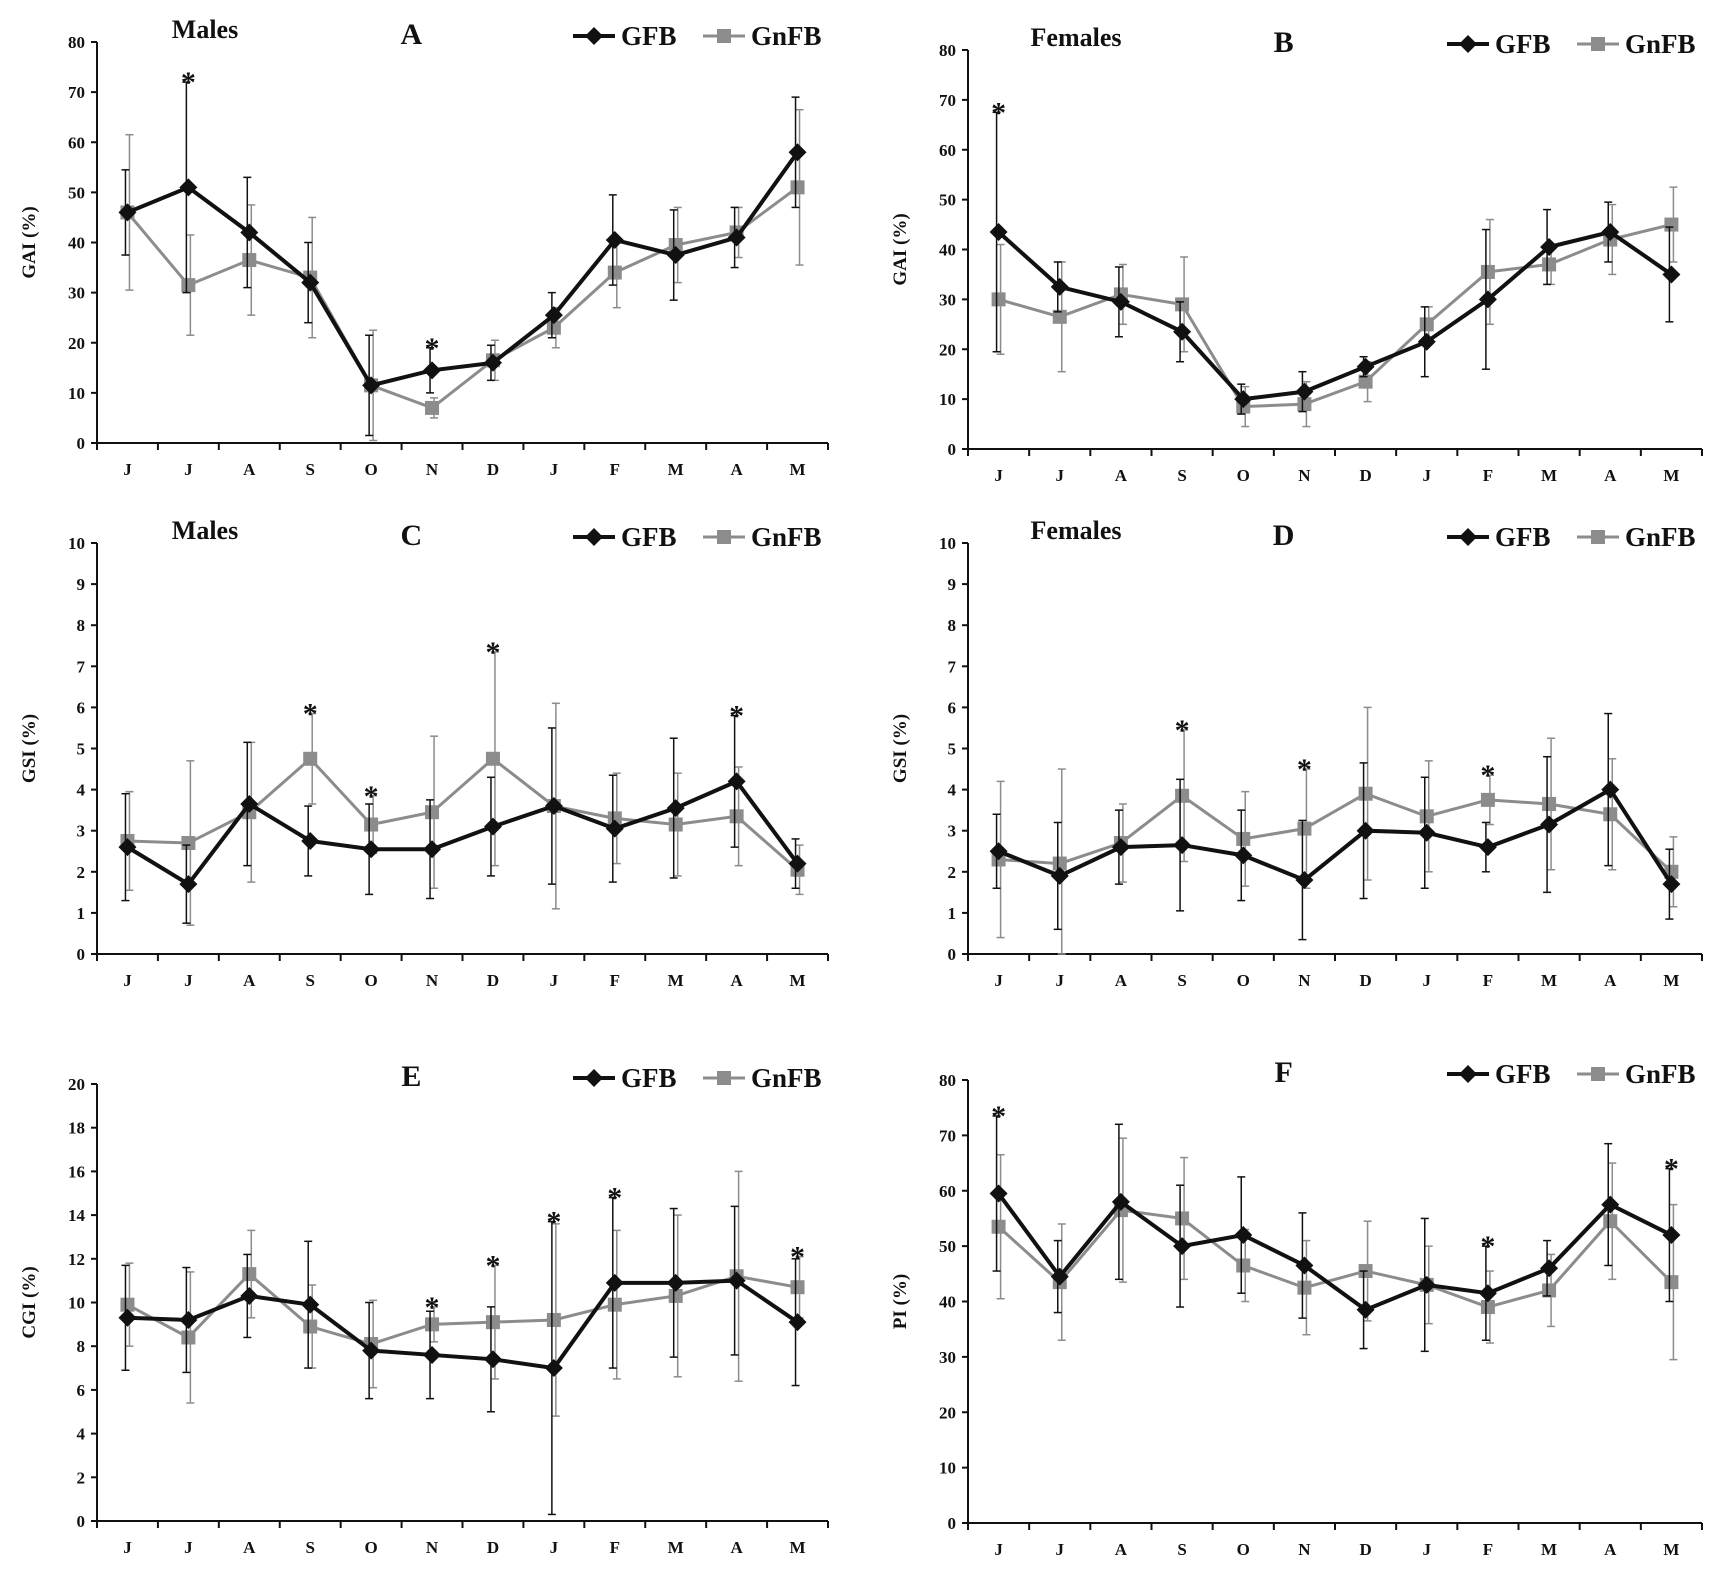 Image resolution: width=1732 pixels, height=1569 pixels. Describe the element at coordinates (81, 831) in the screenshot. I see `y-tick-label: 3` at that location.